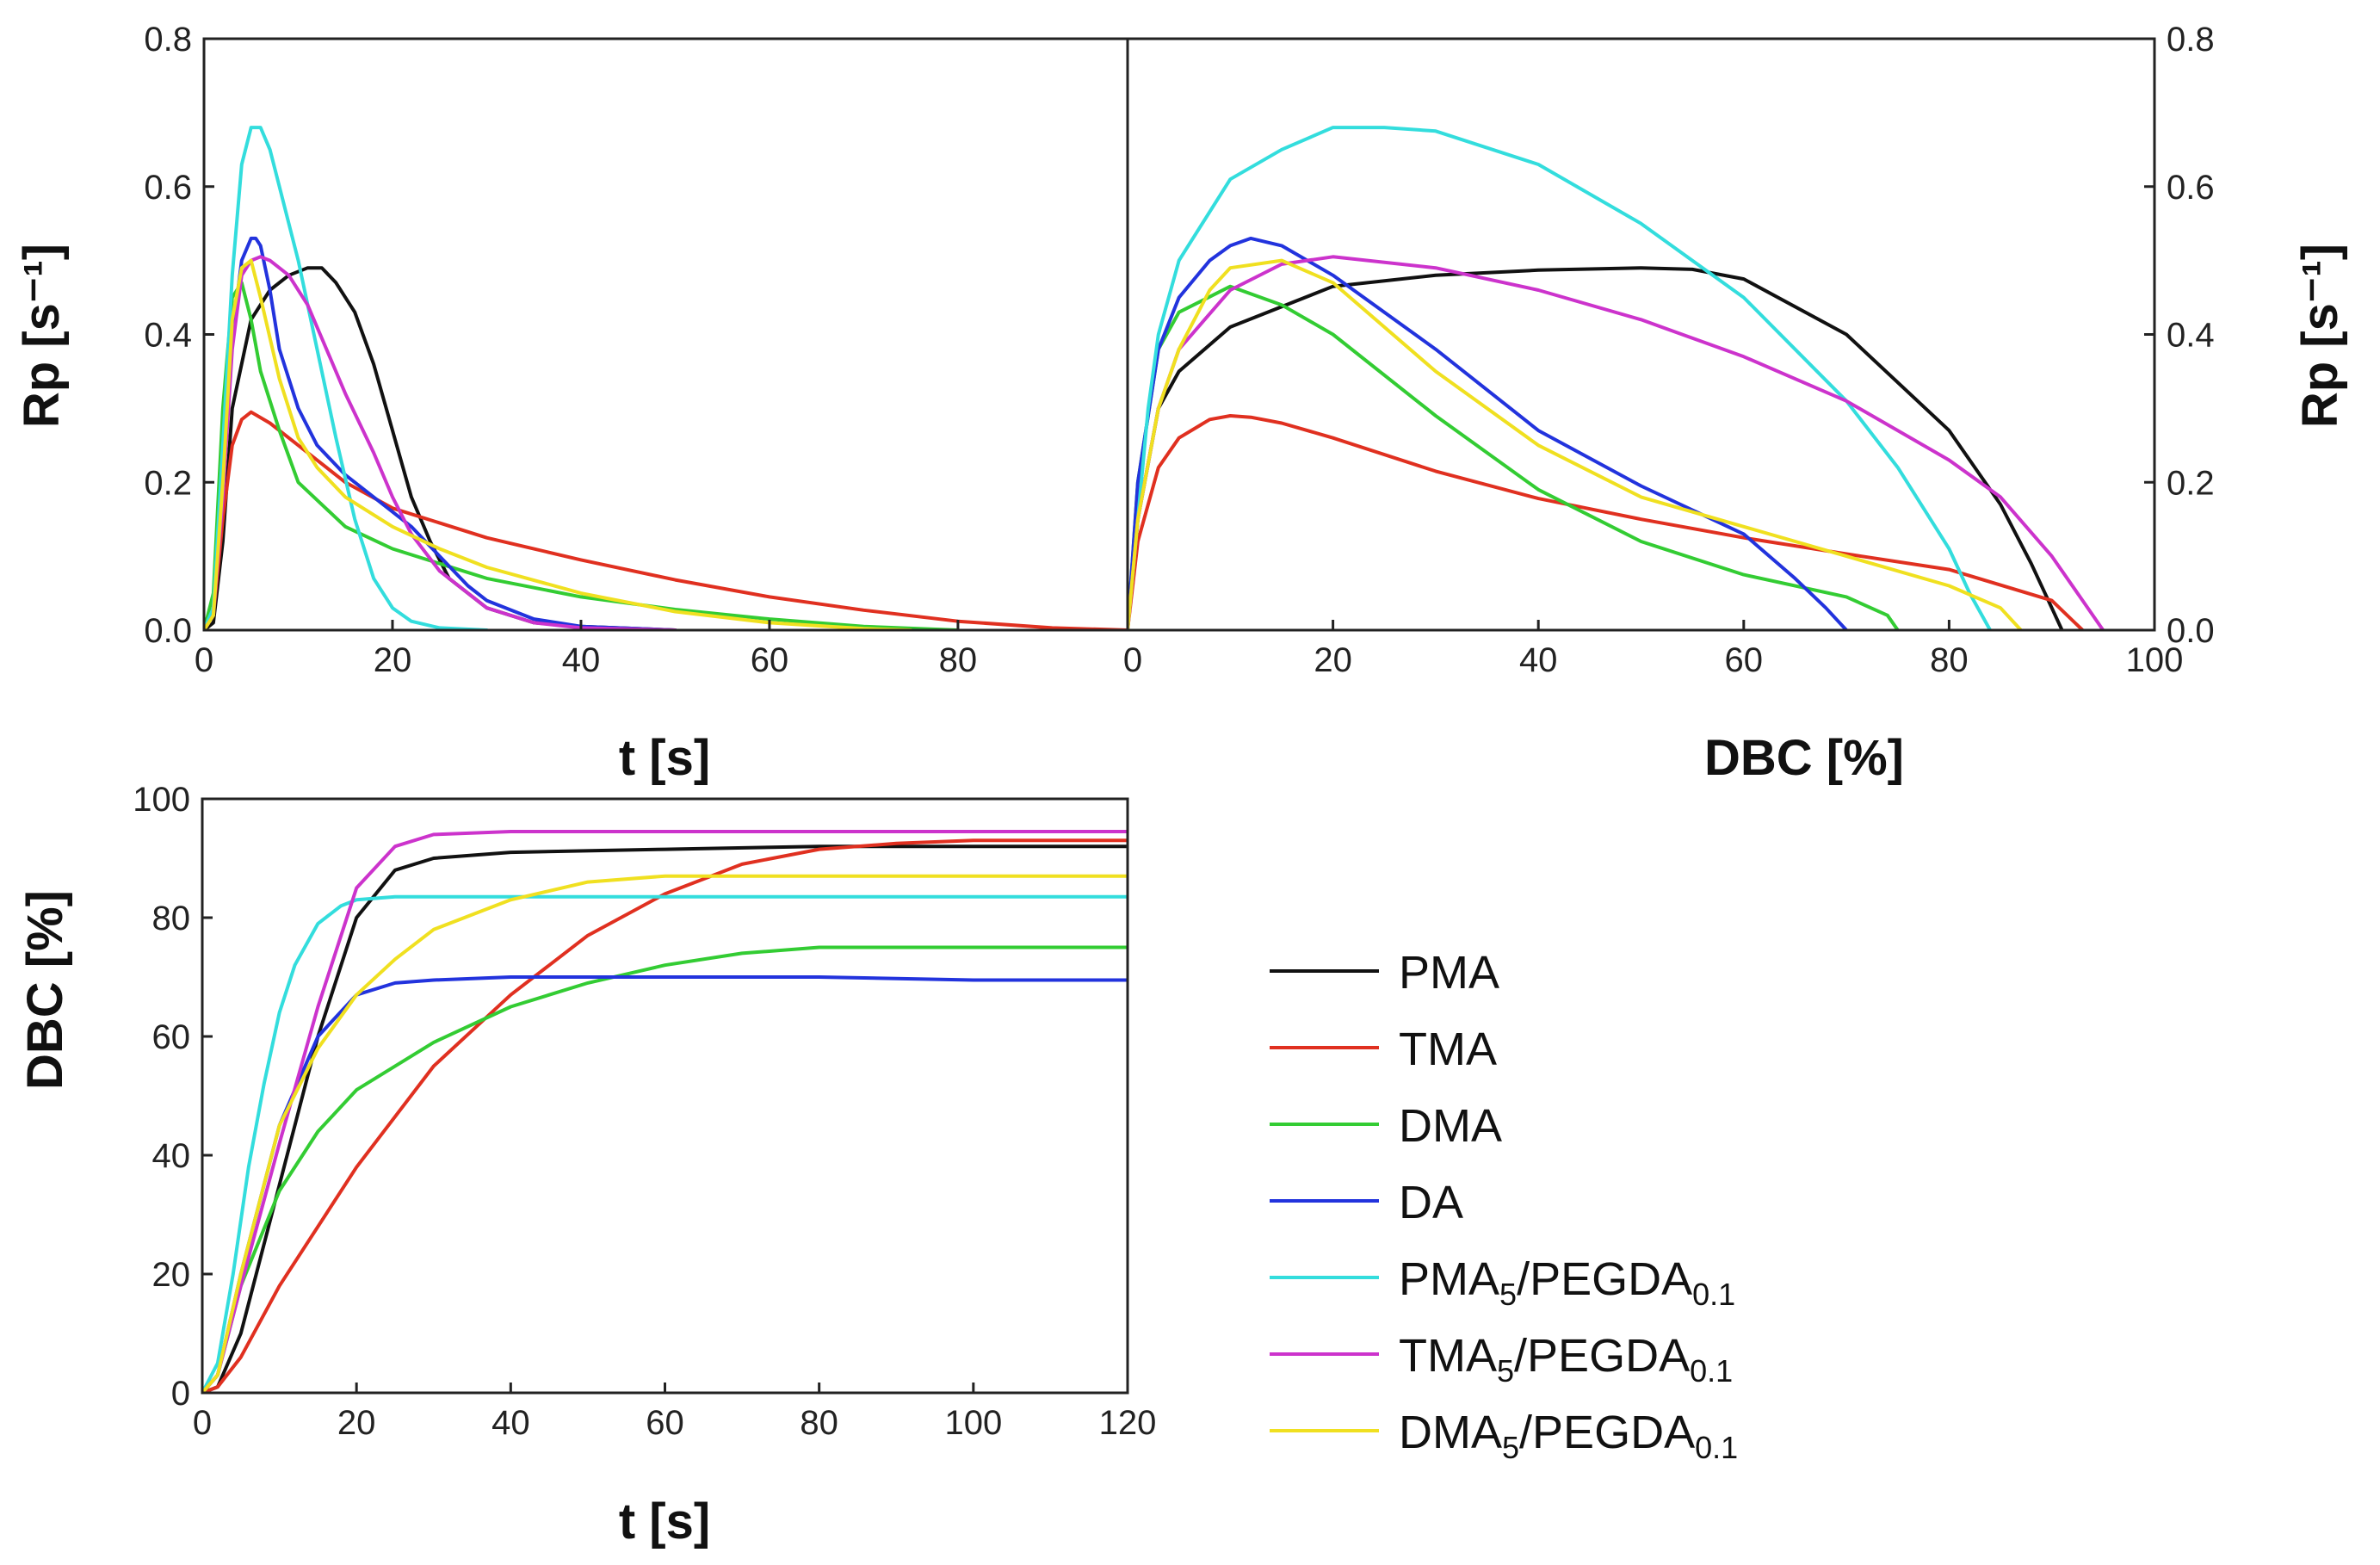  I want to click on rp_vs_dbc-x-tick-label: 100, so click(2155, 660).